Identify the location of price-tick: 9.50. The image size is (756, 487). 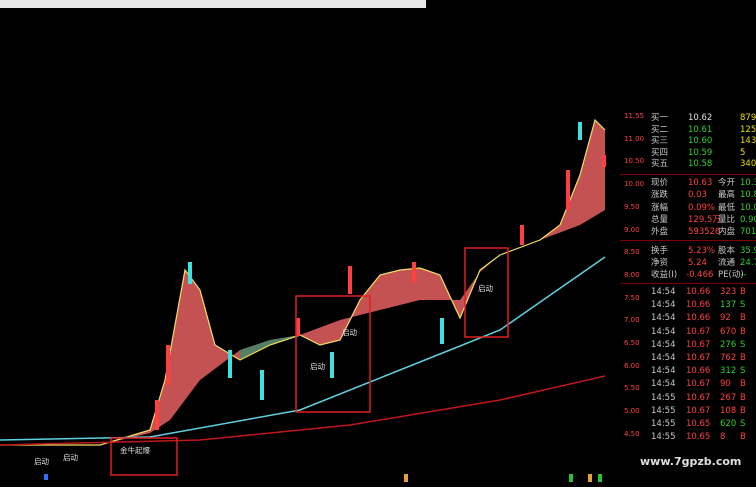
(632, 206).